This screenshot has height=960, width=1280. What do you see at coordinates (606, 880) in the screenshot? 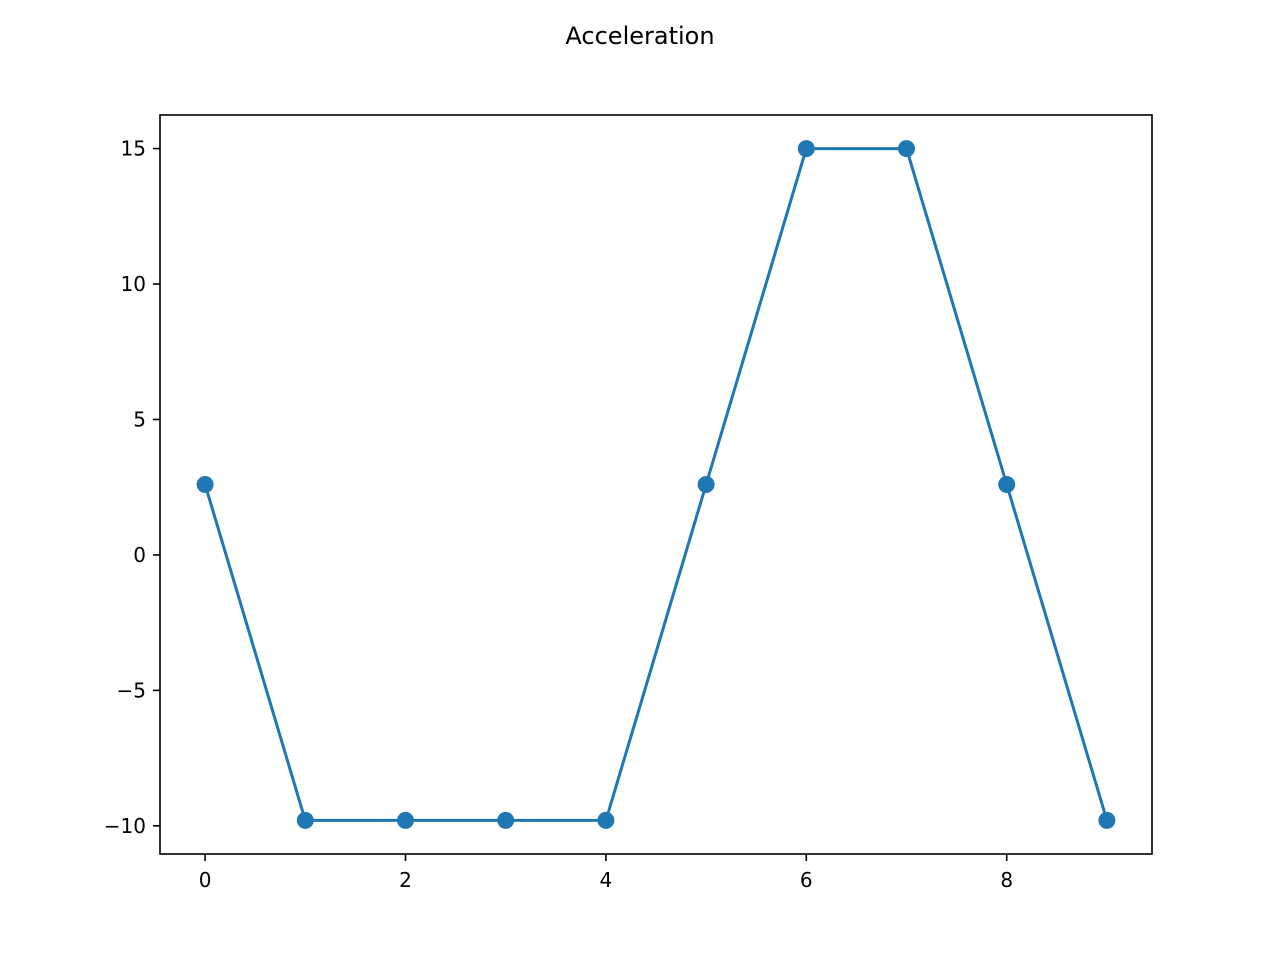
I see `x-tick-label: 4` at bounding box center [606, 880].